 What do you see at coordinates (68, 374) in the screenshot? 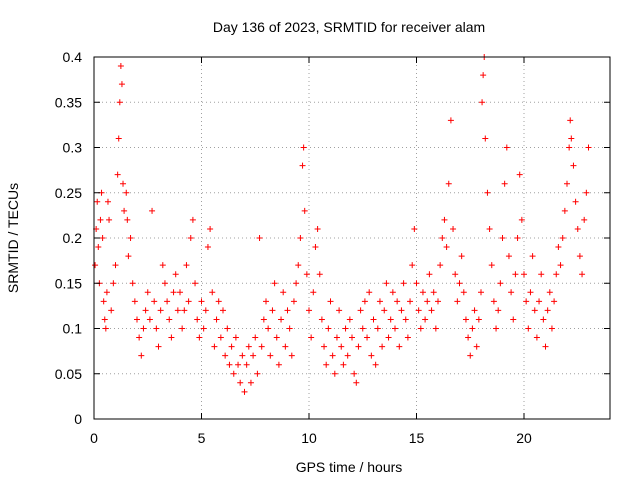
I see `y-tick-label: 0.05` at bounding box center [68, 374].